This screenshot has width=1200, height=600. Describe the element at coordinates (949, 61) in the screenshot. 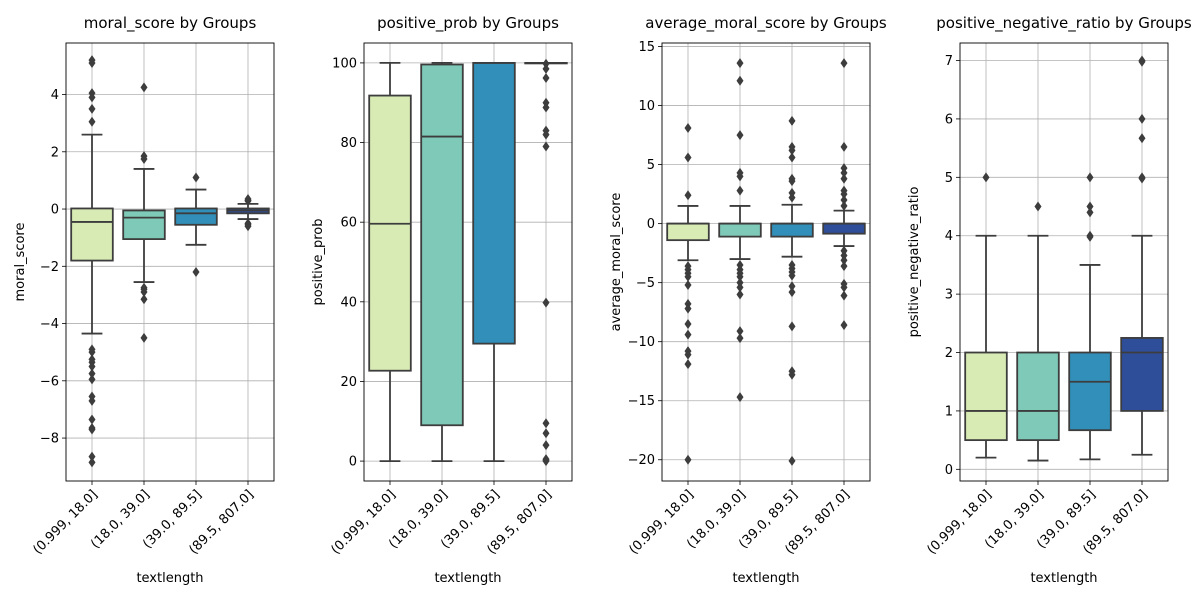

I see `y-tick-label: 7` at that location.